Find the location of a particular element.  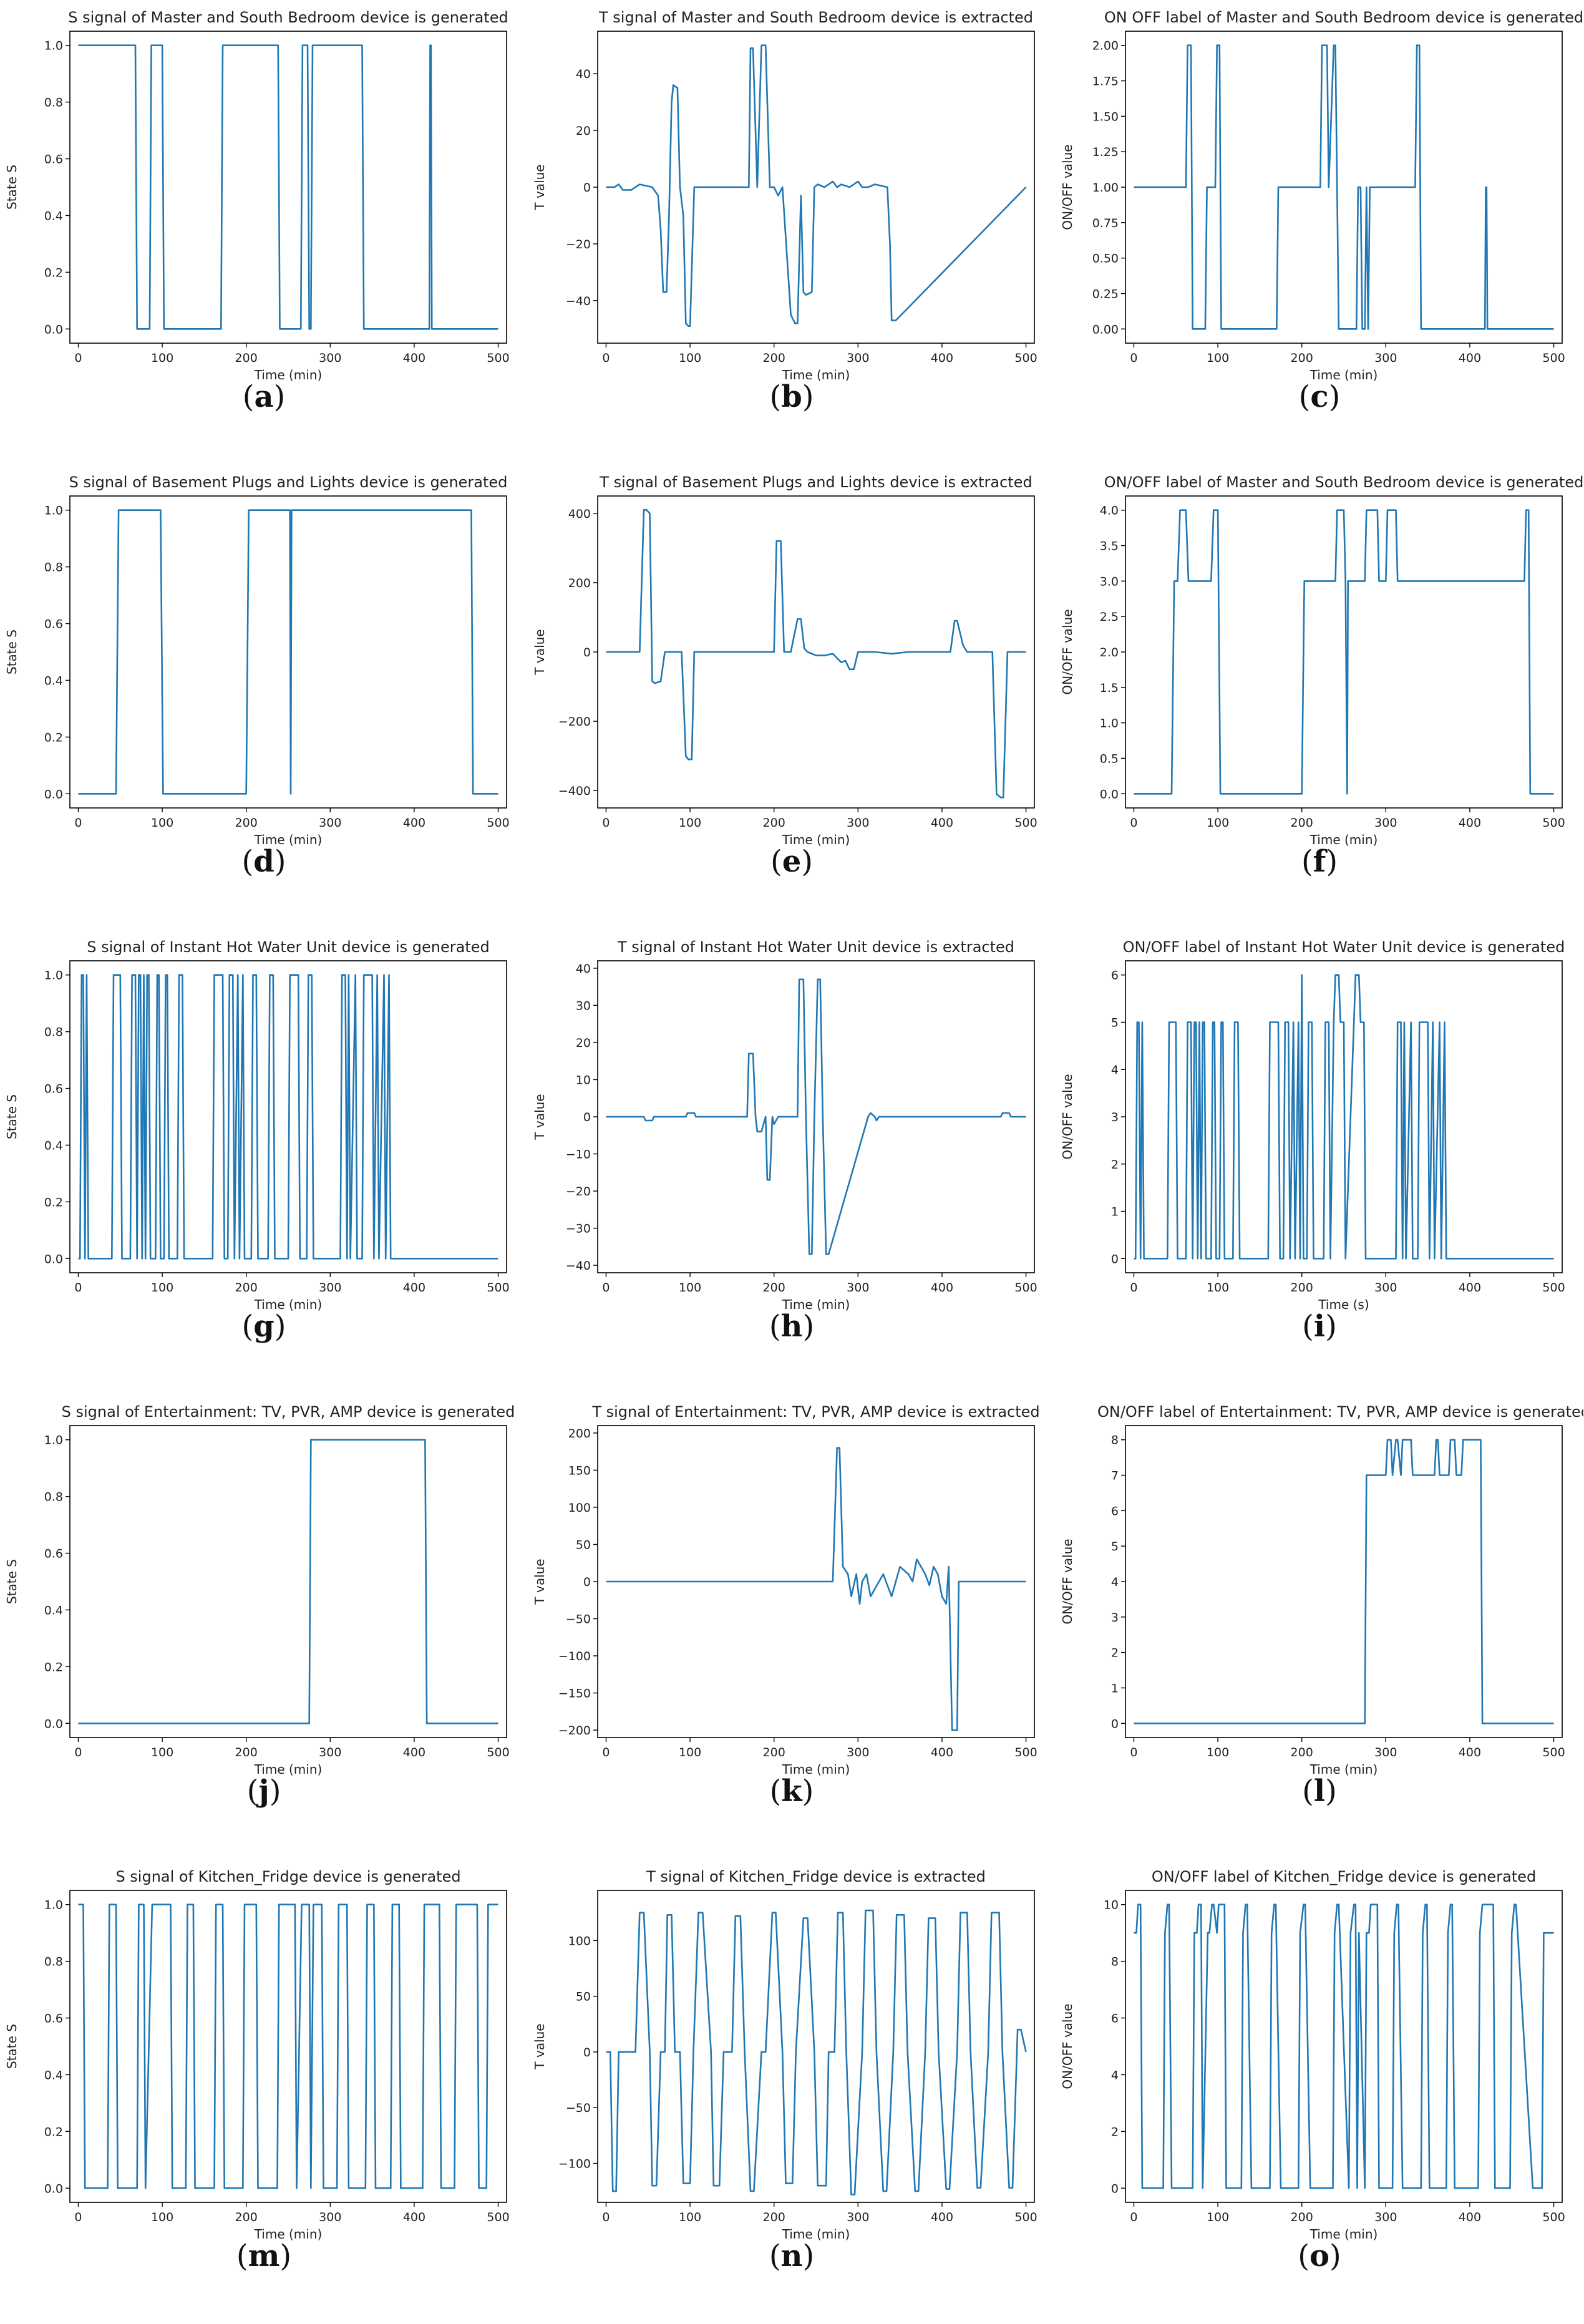

y-tick-label: 0.5 is located at coordinates (1110, 759).